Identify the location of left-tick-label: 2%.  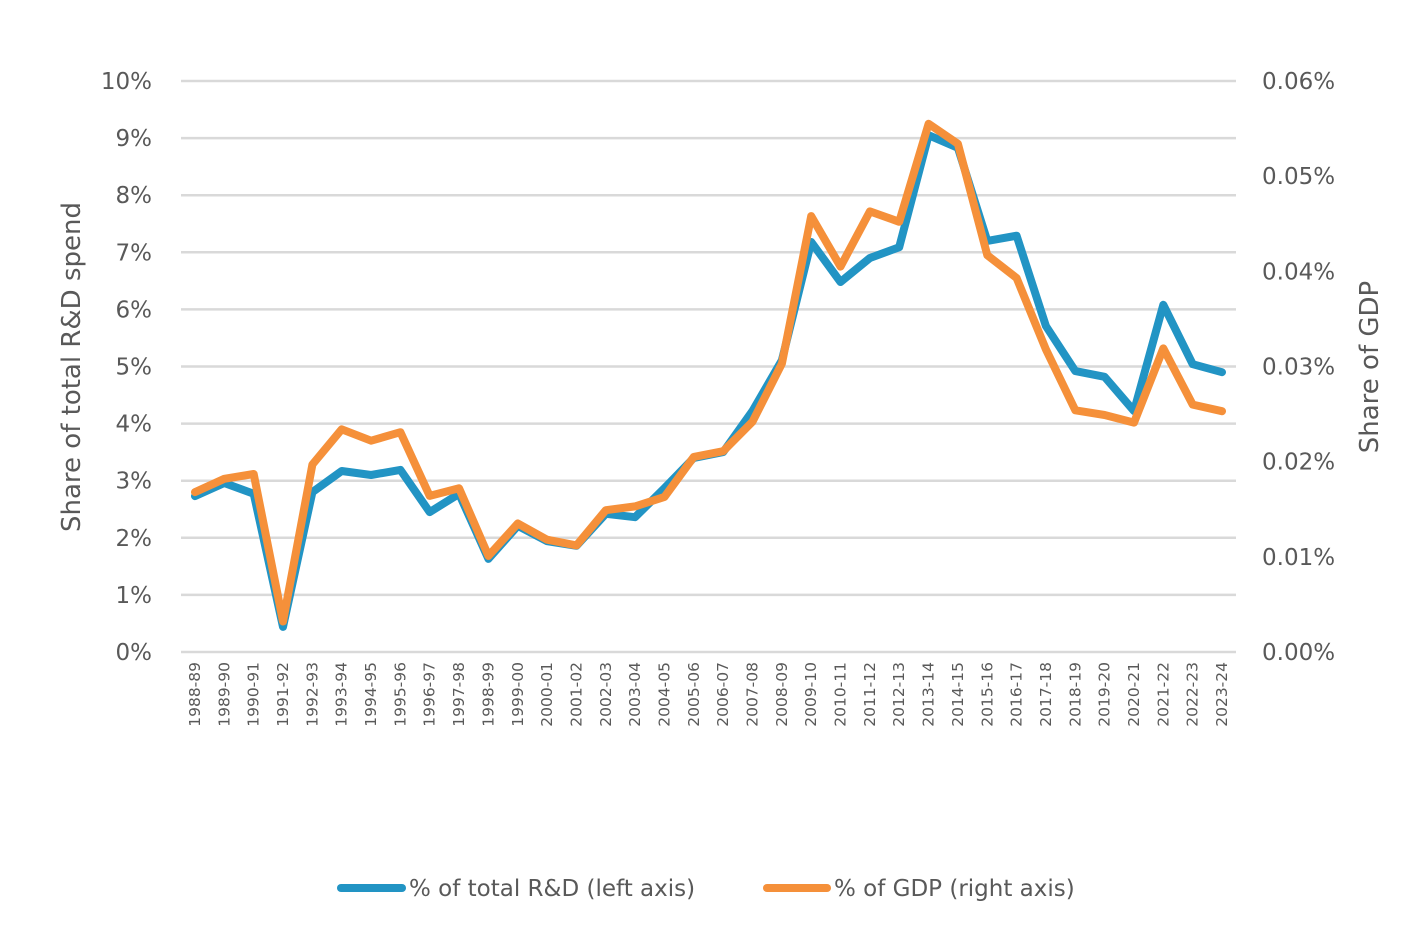
(134, 539).